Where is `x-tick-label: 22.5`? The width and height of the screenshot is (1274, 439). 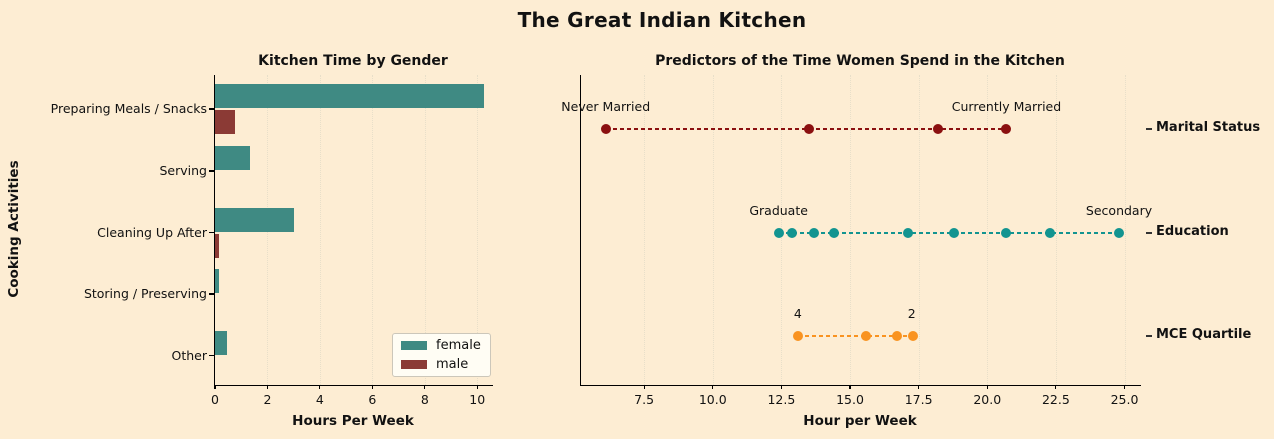 x-tick-label: 22.5 is located at coordinates (1055, 399).